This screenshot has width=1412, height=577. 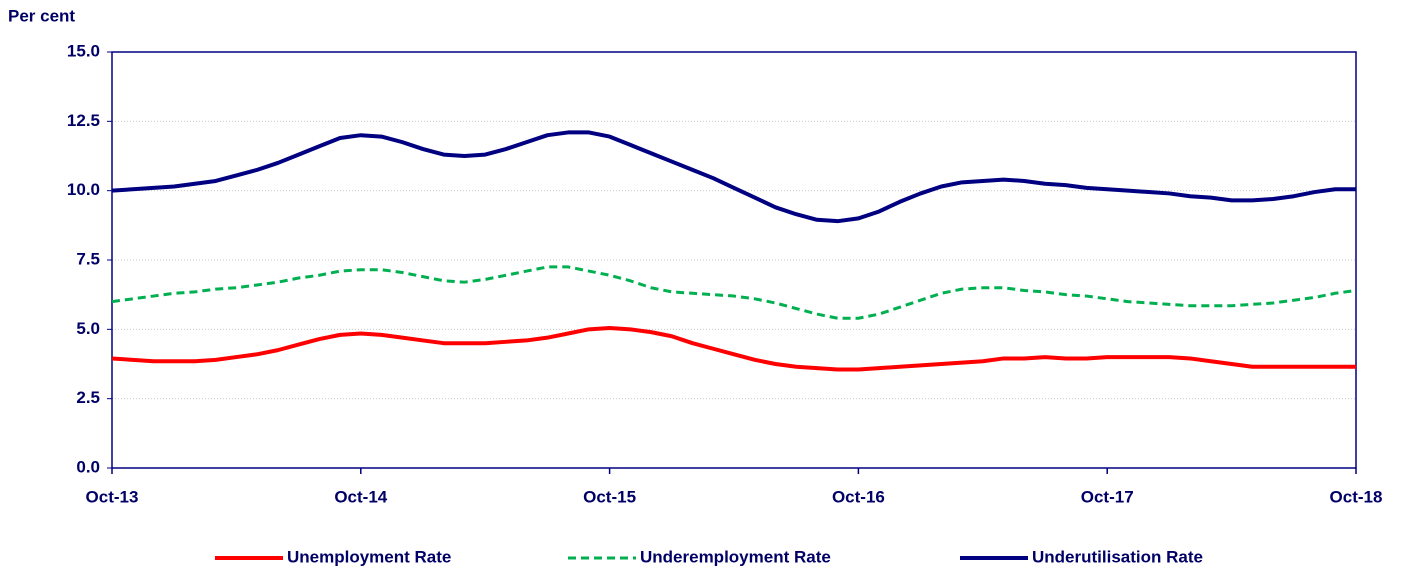 What do you see at coordinates (1356, 496) in the screenshot?
I see `x-tick-label: Oct-18` at bounding box center [1356, 496].